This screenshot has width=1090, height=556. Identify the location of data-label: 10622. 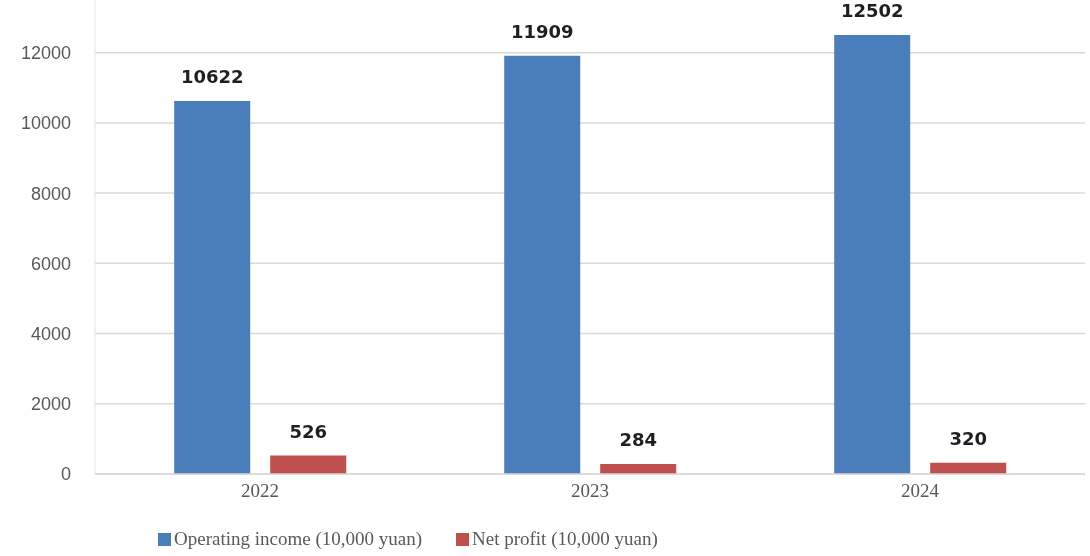
(212, 77).